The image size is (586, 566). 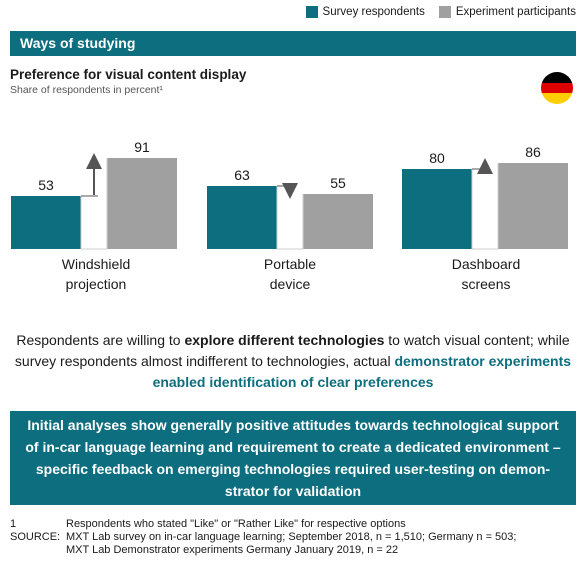 I want to click on statement-bold-1: explore different technologies, so click(x=284, y=340).